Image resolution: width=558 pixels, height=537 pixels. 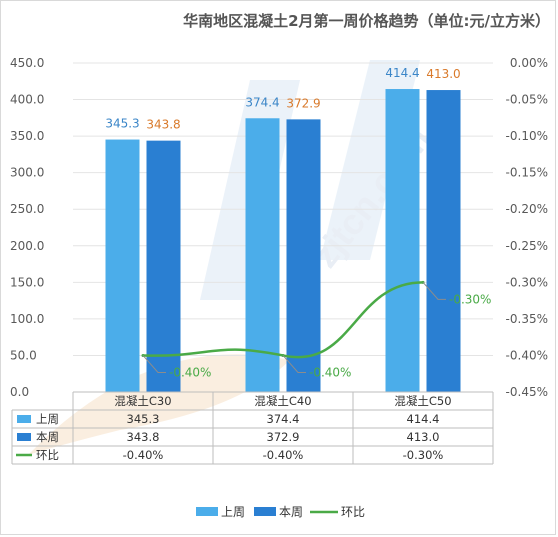 What do you see at coordinates (527, 392) in the screenshot?
I see `y-right-tick-label: -0.45%` at bounding box center [527, 392].